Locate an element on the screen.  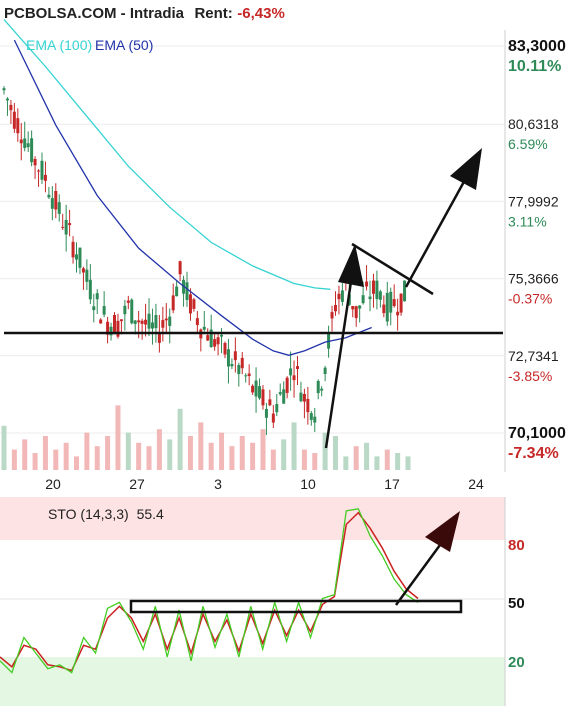
price-pct-label: 6.59% is located at coordinates (528, 144).